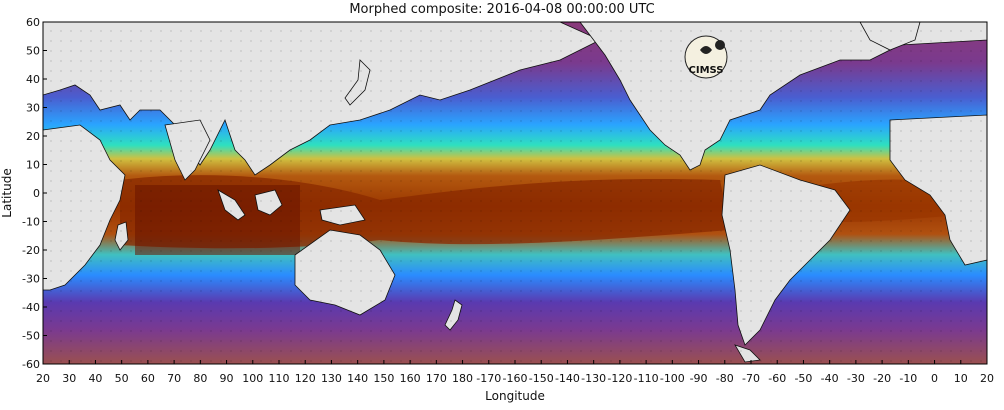 The width and height of the screenshot is (1004, 410). Describe the element at coordinates (856, 378) in the screenshot. I see `x-tick-label: -30` at that location.